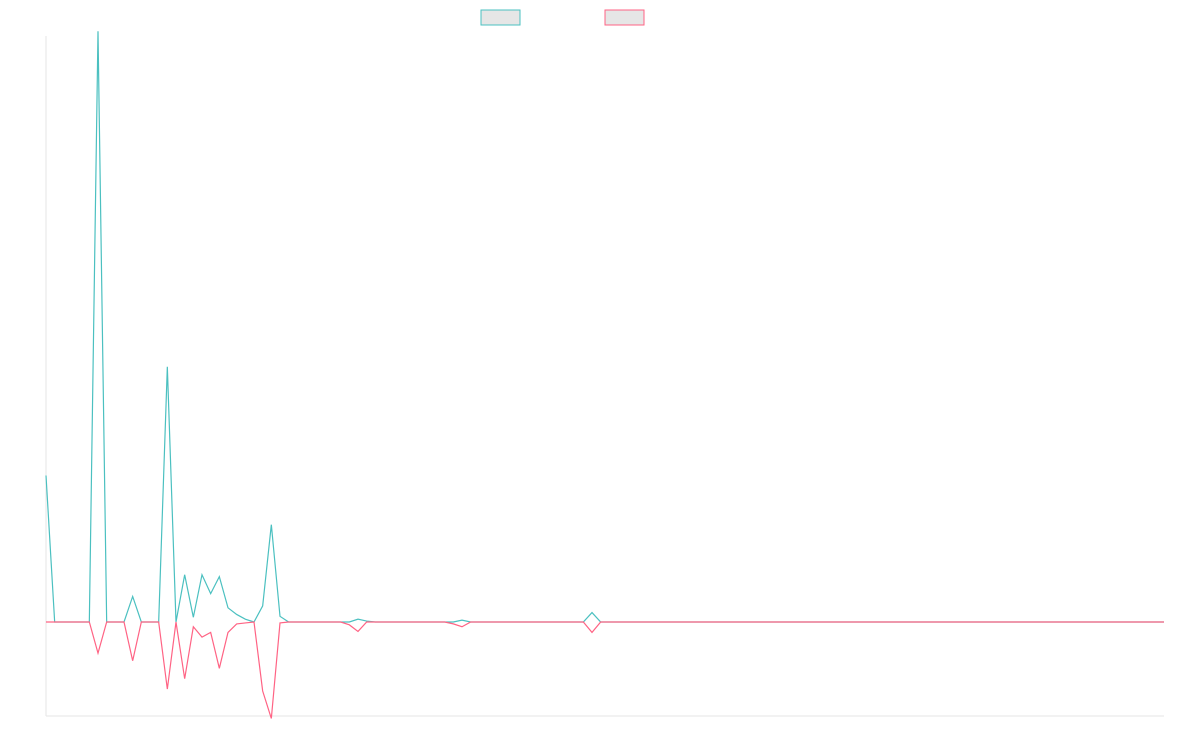 The width and height of the screenshot is (1200, 750). I want to click on legend, so click(562, 17).